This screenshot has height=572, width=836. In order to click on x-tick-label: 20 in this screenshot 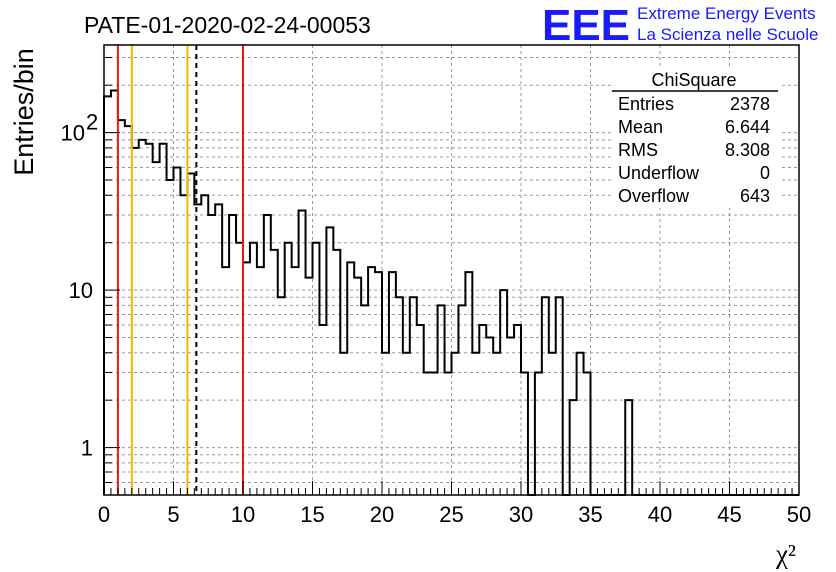, I will do `click(382, 514)`.